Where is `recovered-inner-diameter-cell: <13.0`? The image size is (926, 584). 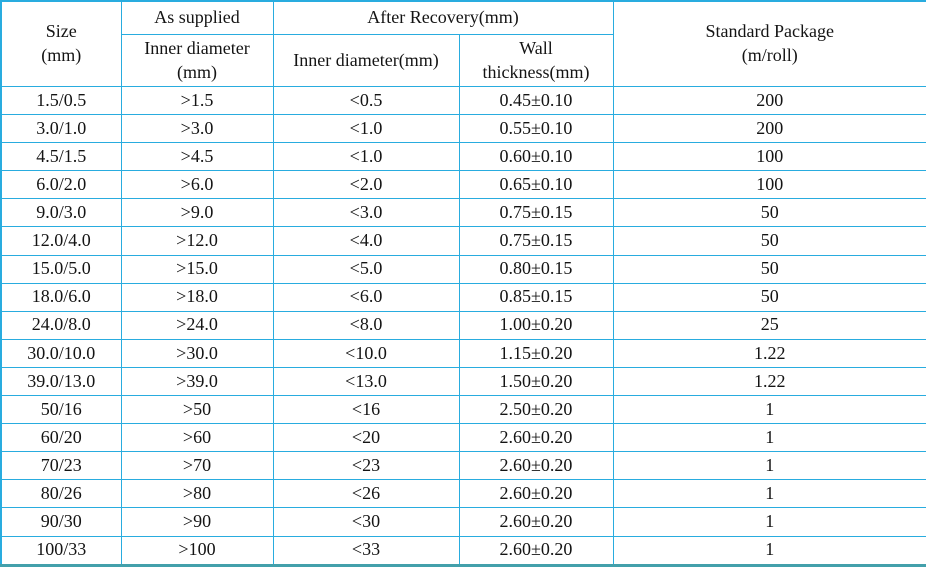
recovered-inner-diameter-cell: <13.0 is located at coordinates (366, 381).